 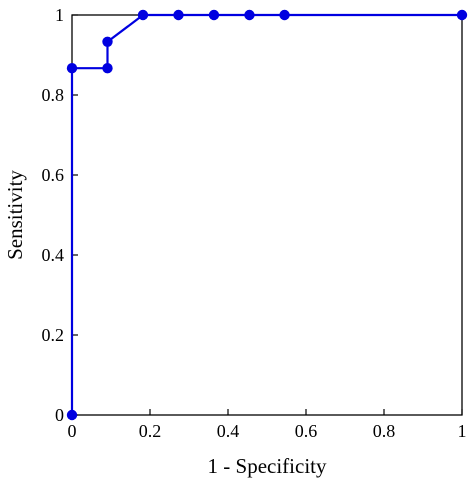 I want to click on x-tick-label: 0.8, so click(x=384, y=431).